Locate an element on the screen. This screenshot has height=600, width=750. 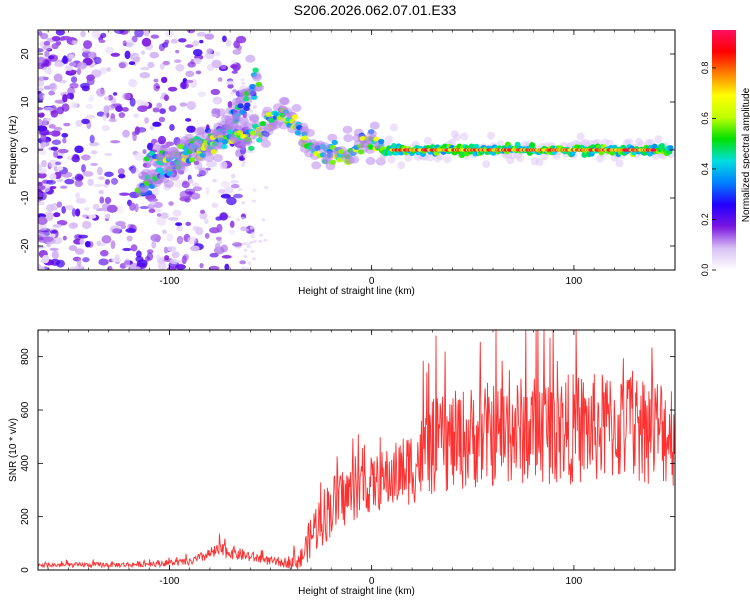
y-tick-label: 200 is located at coordinates (25, 516).